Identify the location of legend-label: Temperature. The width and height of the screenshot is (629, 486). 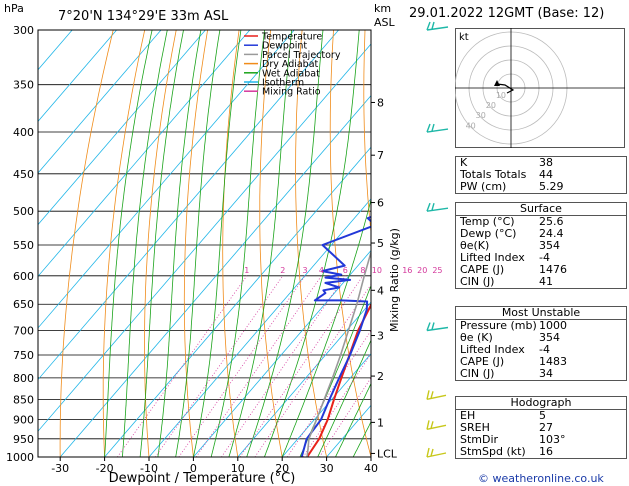
(291, 37).